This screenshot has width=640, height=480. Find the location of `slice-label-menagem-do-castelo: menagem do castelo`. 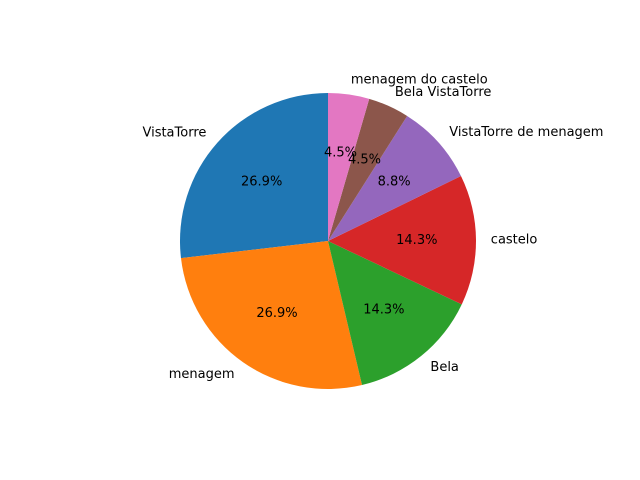

slice-label-menagem-do-castelo: menagem do castelo is located at coordinates (419, 79).